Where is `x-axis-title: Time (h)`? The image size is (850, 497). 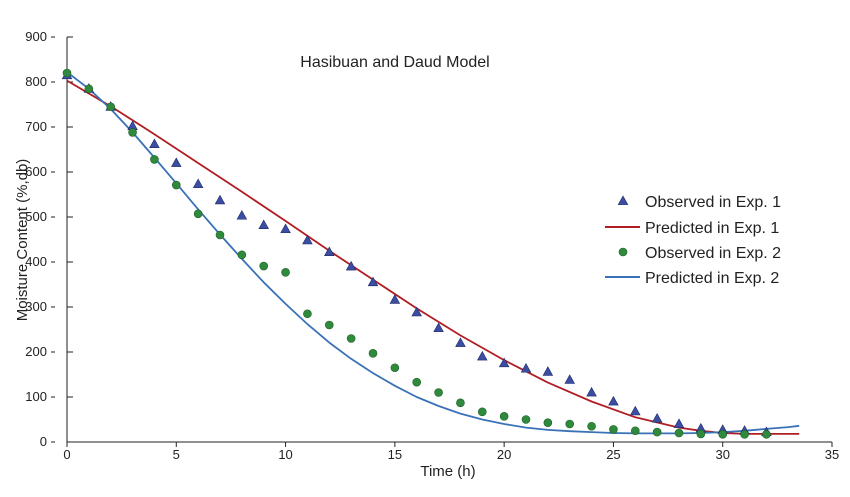 x-axis-title: Time (h) is located at coordinates (447, 471).